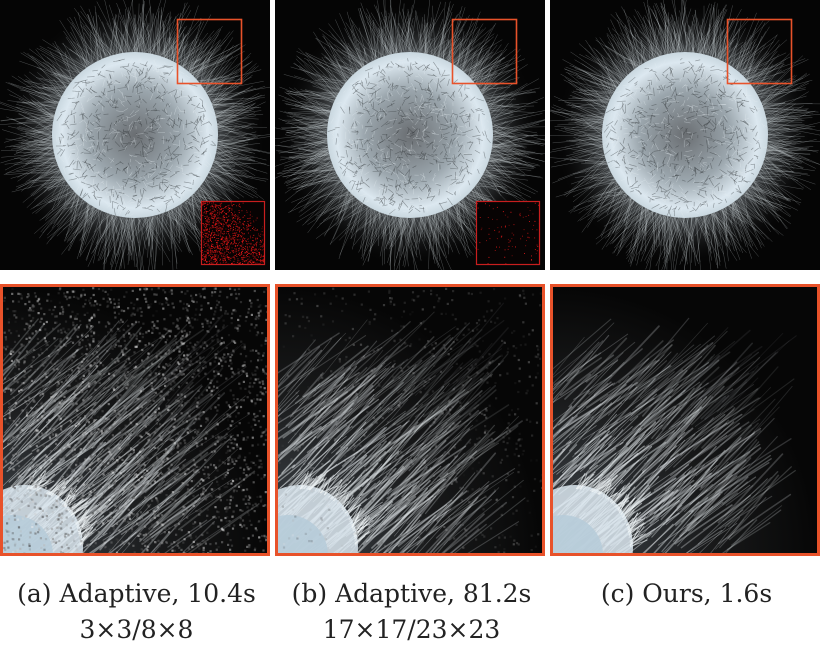  I want to click on render-panel-b, so click(410, 135).